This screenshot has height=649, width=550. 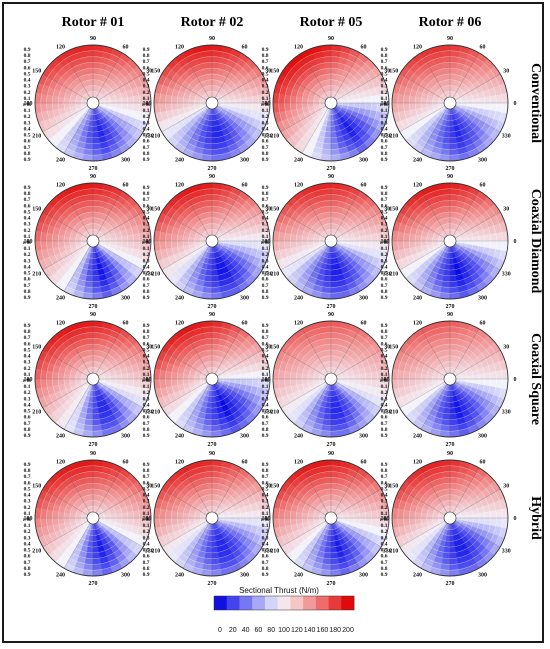 I want to click on column-header-2: Rotor # 02, so click(x=212, y=22).